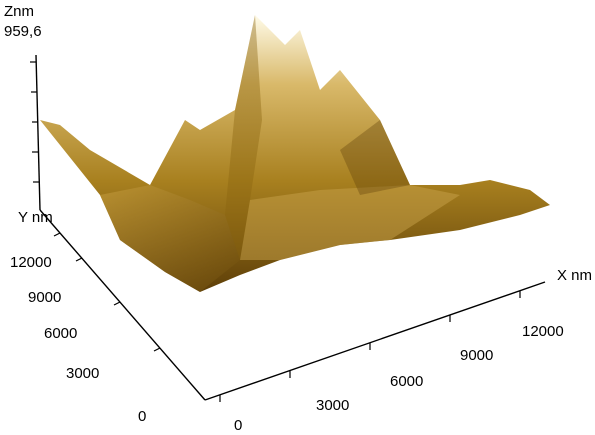 The height and width of the screenshot is (435, 595). What do you see at coordinates (543, 331) in the screenshot?
I see `x-tick-label: 12000` at bounding box center [543, 331].